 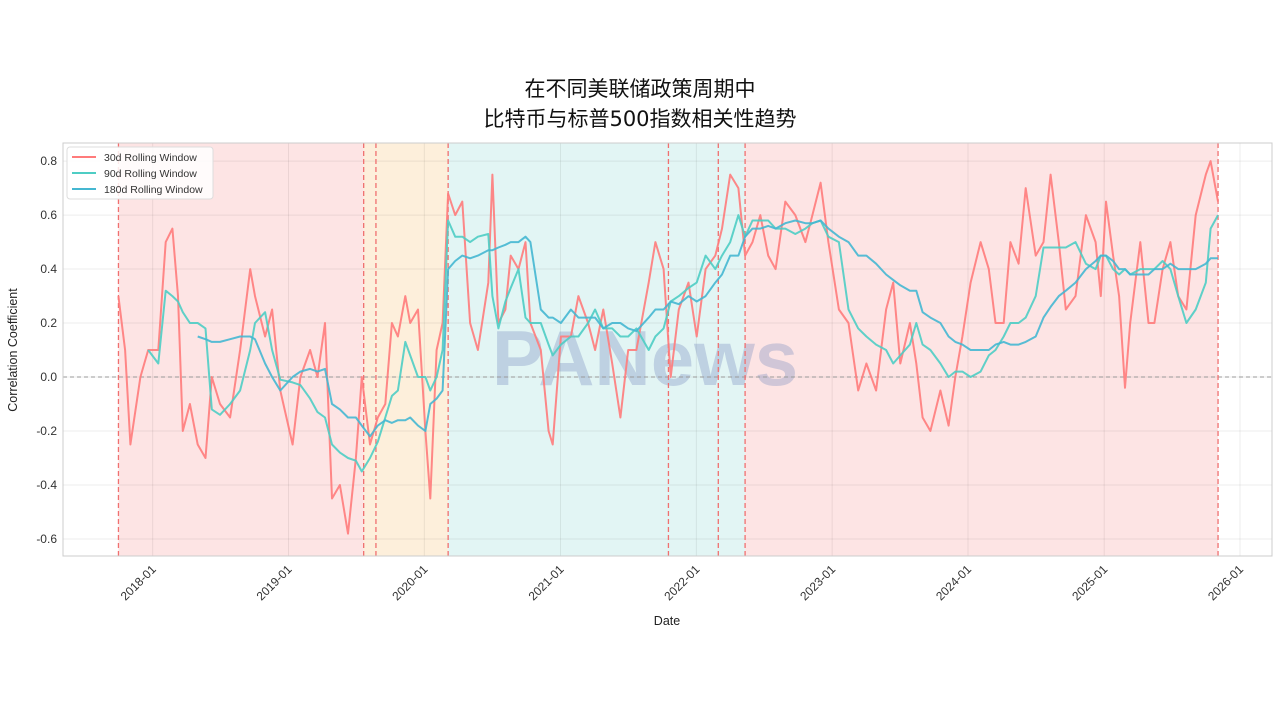 What do you see at coordinates (46, 485) in the screenshot?
I see `y-tick-label: -0.4` at bounding box center [46, 485].